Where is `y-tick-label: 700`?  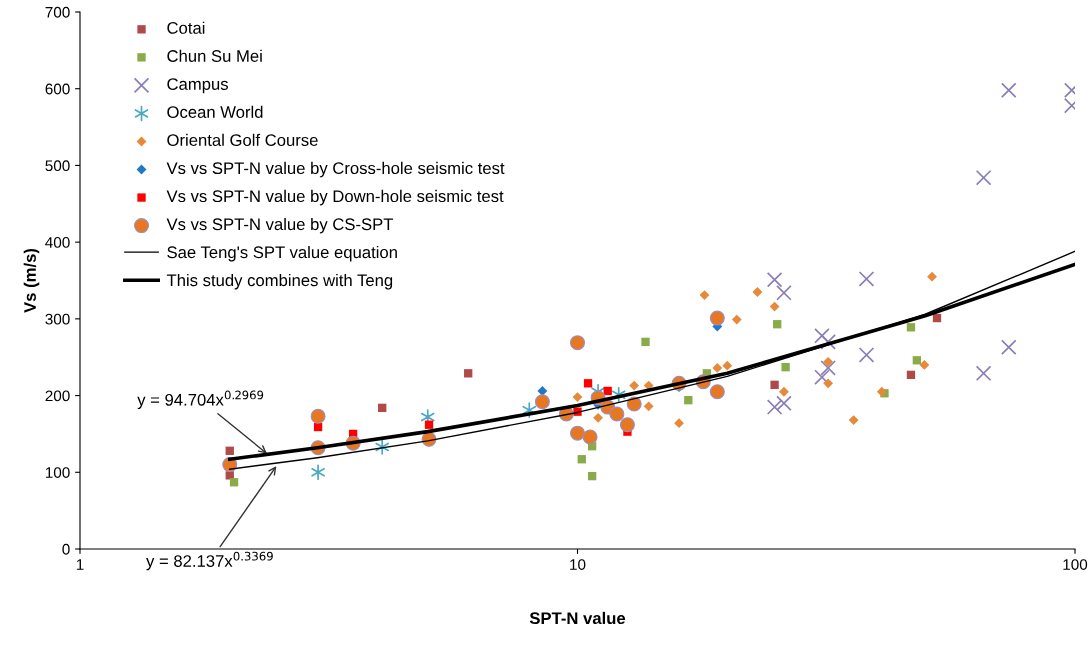
y-tick-label: 700 is located at coordinates (57, 12).